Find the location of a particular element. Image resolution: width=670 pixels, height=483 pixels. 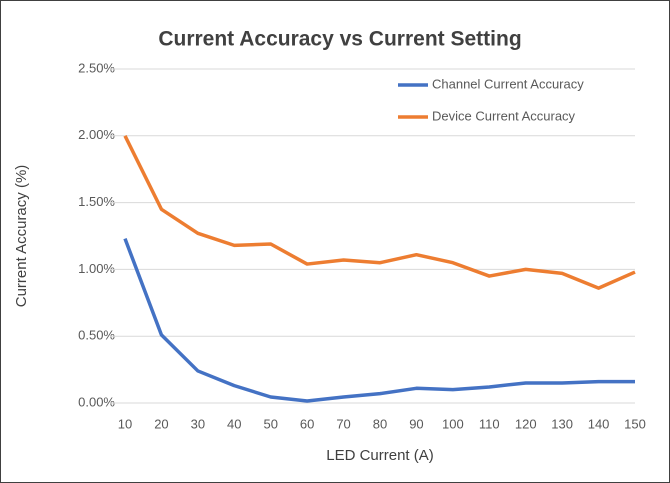

x-tick-label: 130 is located at coordinates (562, 423).